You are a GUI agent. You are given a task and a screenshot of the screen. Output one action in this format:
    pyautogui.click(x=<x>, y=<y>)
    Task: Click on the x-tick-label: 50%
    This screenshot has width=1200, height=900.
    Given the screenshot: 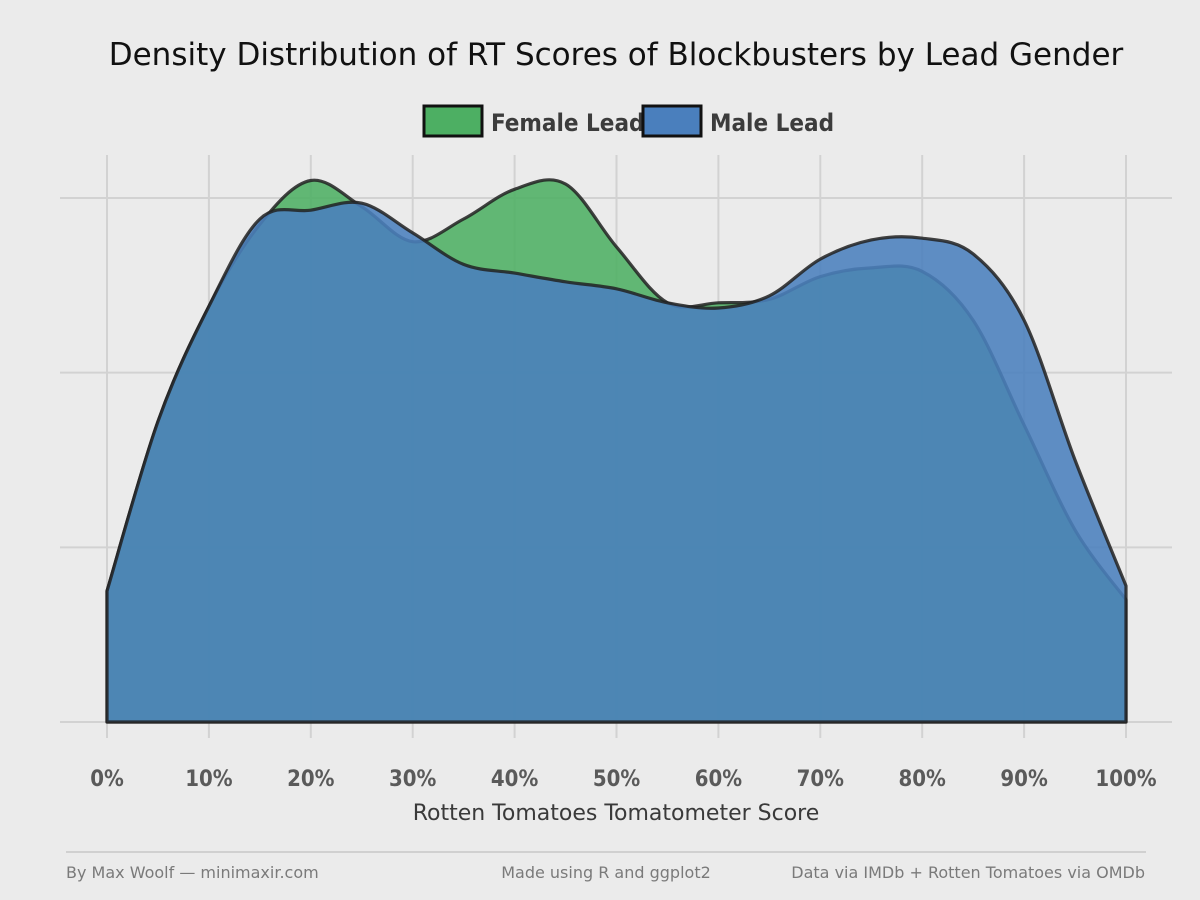 What is the action you would take?
    pyautogui.click(x=617, y=779)
    